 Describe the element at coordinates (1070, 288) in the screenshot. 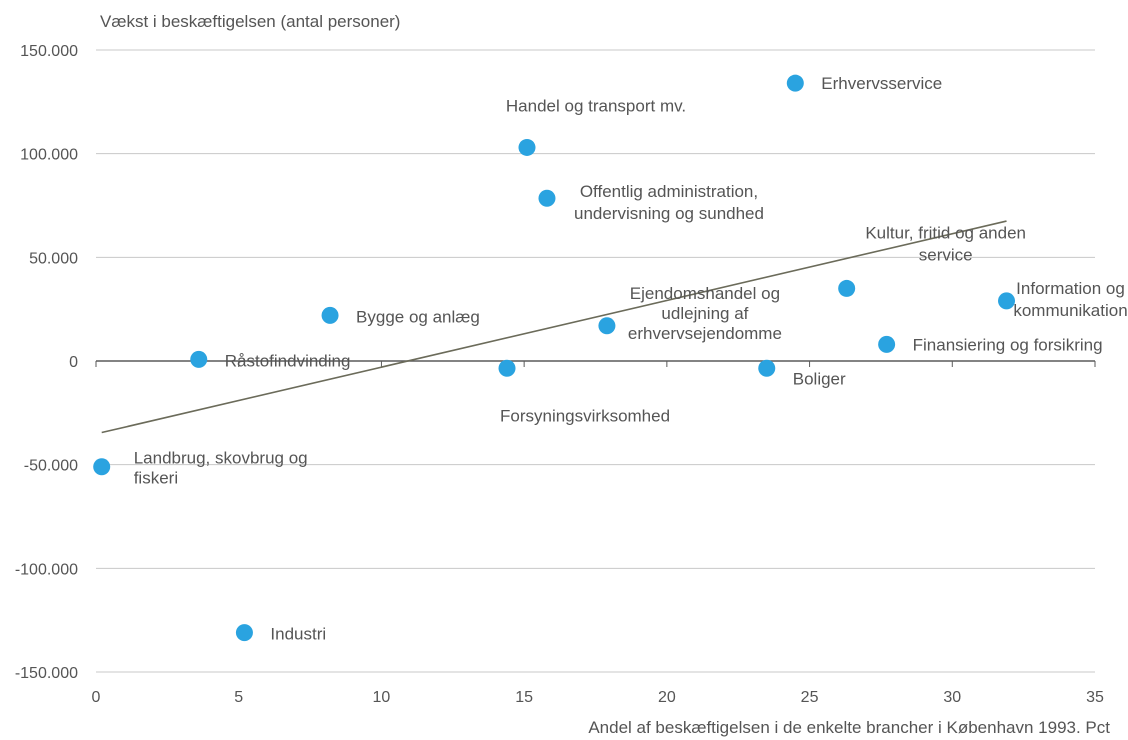

I see `data-point-label: Information og` at that location.